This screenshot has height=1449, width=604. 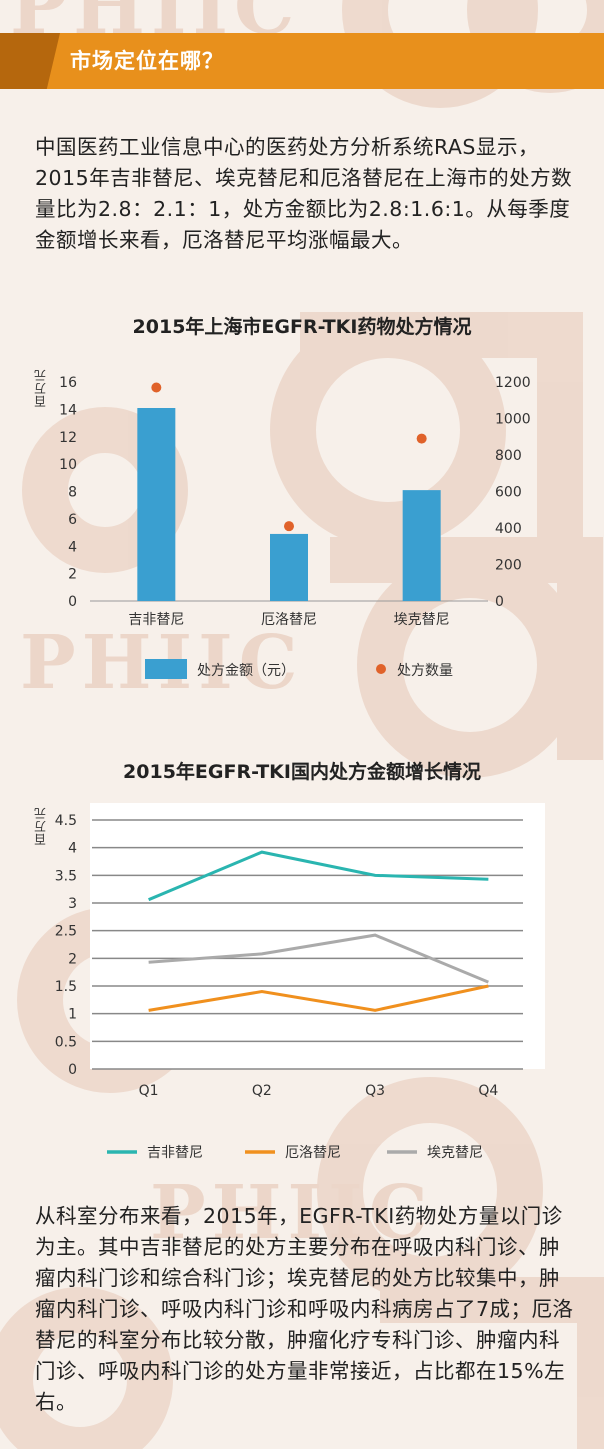 I want to click on y-axis-tick-label: 0.5, so click(x=66, y=1042).